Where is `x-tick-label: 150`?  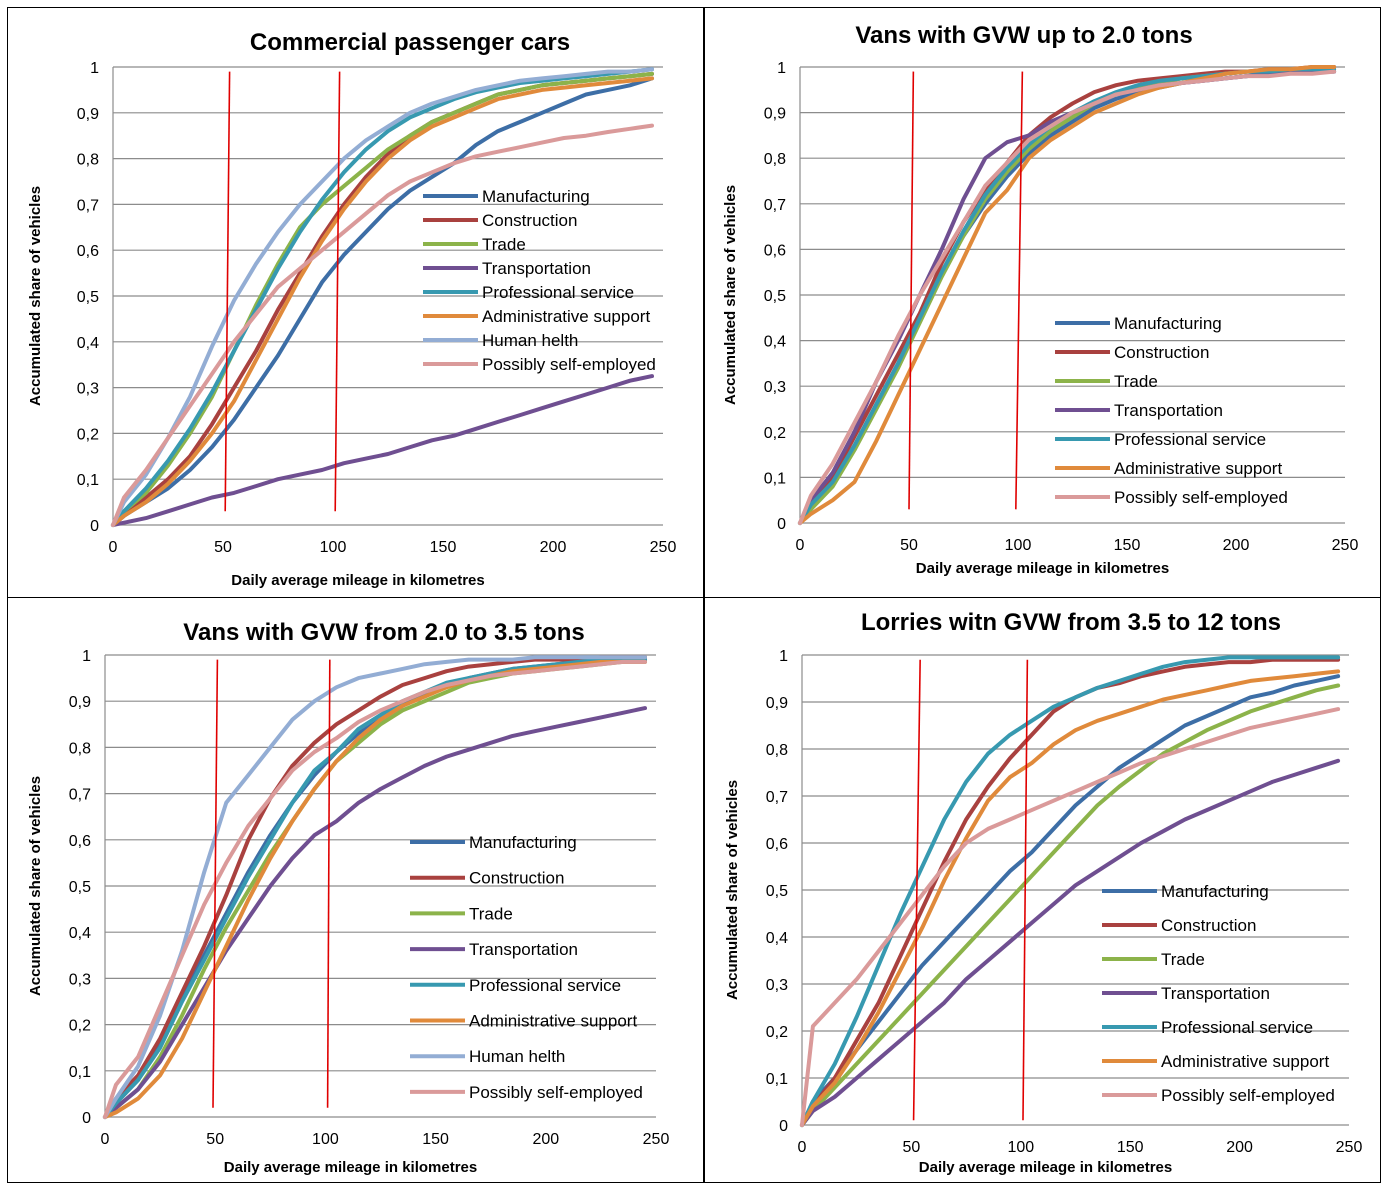
x-tick-label: 150 is located at coordinates (1130, 1147).